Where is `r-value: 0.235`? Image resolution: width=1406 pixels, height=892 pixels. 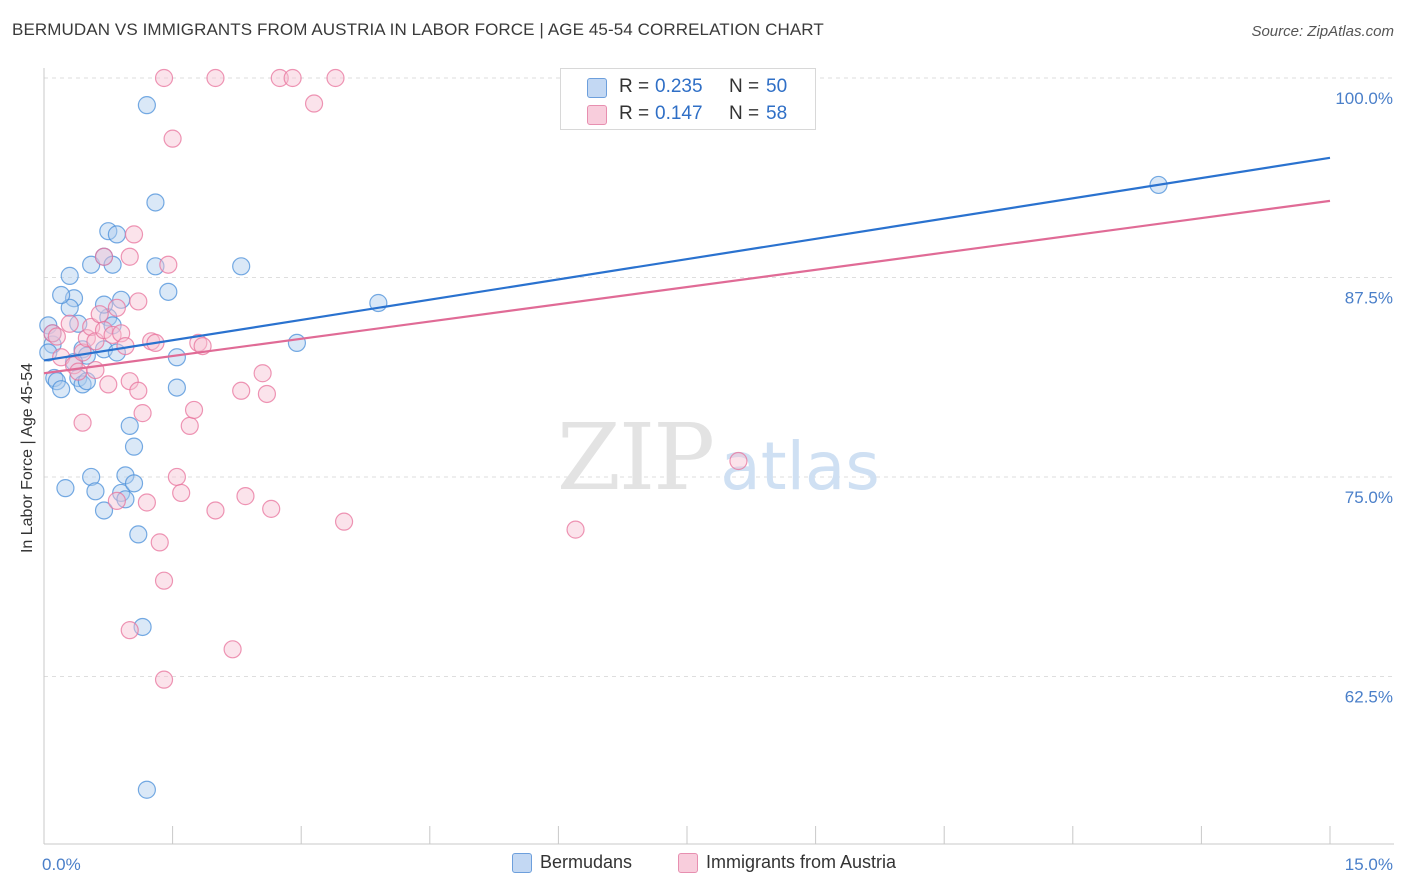 r-value: 0.235 is located at coordinates (679, 86).